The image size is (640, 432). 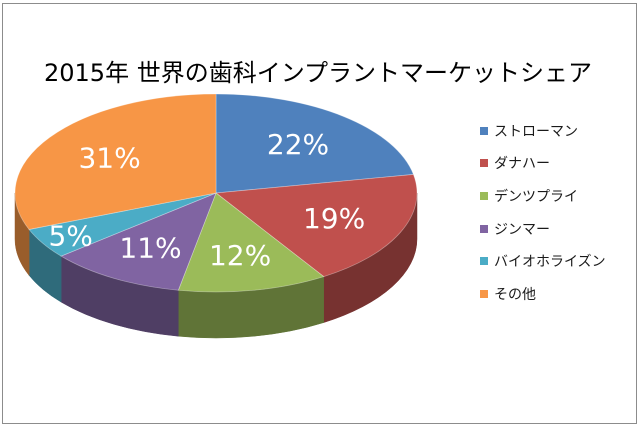 What do you see at coordinates (522, 164) in the screenshot?
I see `legend-label: ダナハー` at bounding box center [522, 164].